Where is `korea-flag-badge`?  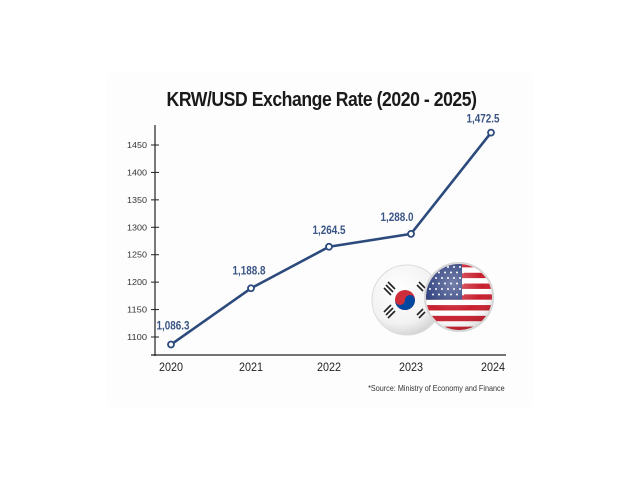
korea-flag-badge is located at coordinates (407, 300).